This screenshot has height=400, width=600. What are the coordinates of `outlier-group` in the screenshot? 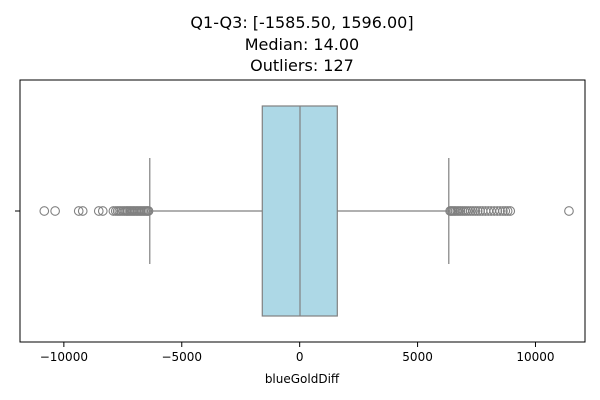 It's located at (306, 211).